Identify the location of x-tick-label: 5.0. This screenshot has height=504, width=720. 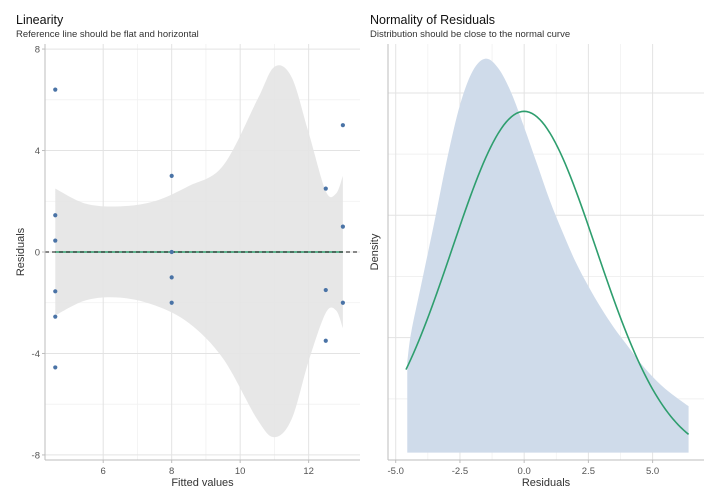
(652, 471).